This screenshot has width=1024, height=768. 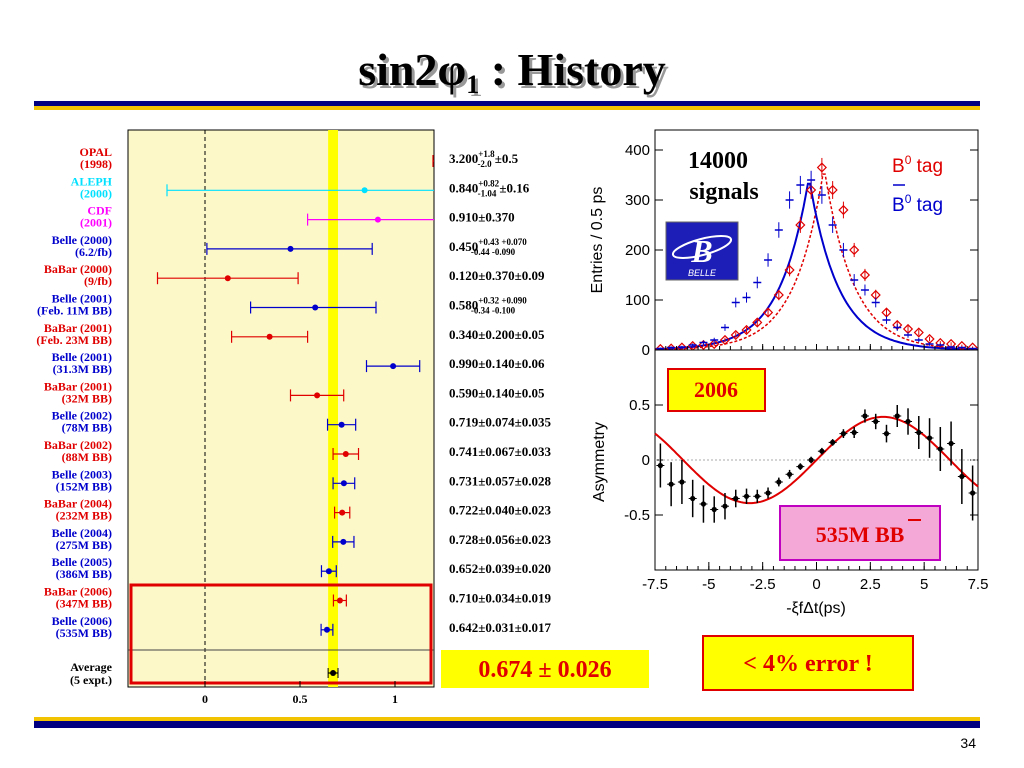 What do you see at coordinates (507, 103) in the screenshot?
I see `top-banner-navy` at bounding box center [507, 103].